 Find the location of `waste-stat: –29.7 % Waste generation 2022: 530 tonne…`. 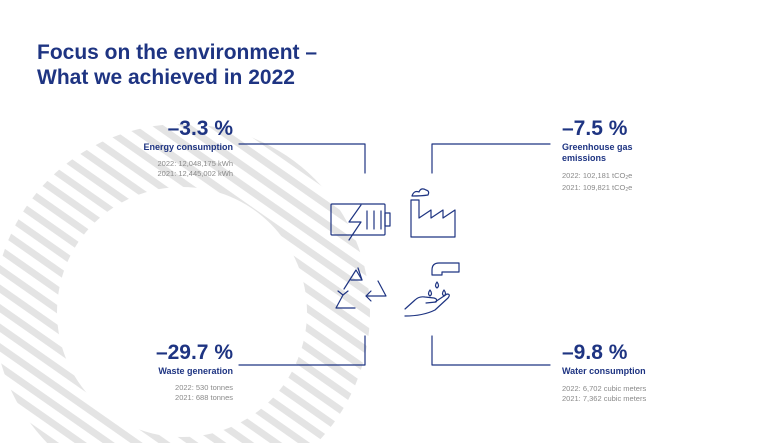

waste-stat: –29.7 % Waste generation 2022: 530 tonne… is located at coordinates (194, 372).